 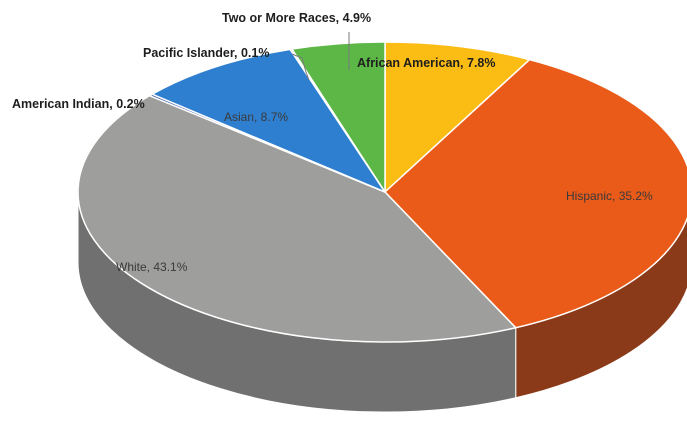 What do you see at coordinates (457, 117) in the screenshot?
I see `pie-slice-african-american` at bounding box center [457, 117].